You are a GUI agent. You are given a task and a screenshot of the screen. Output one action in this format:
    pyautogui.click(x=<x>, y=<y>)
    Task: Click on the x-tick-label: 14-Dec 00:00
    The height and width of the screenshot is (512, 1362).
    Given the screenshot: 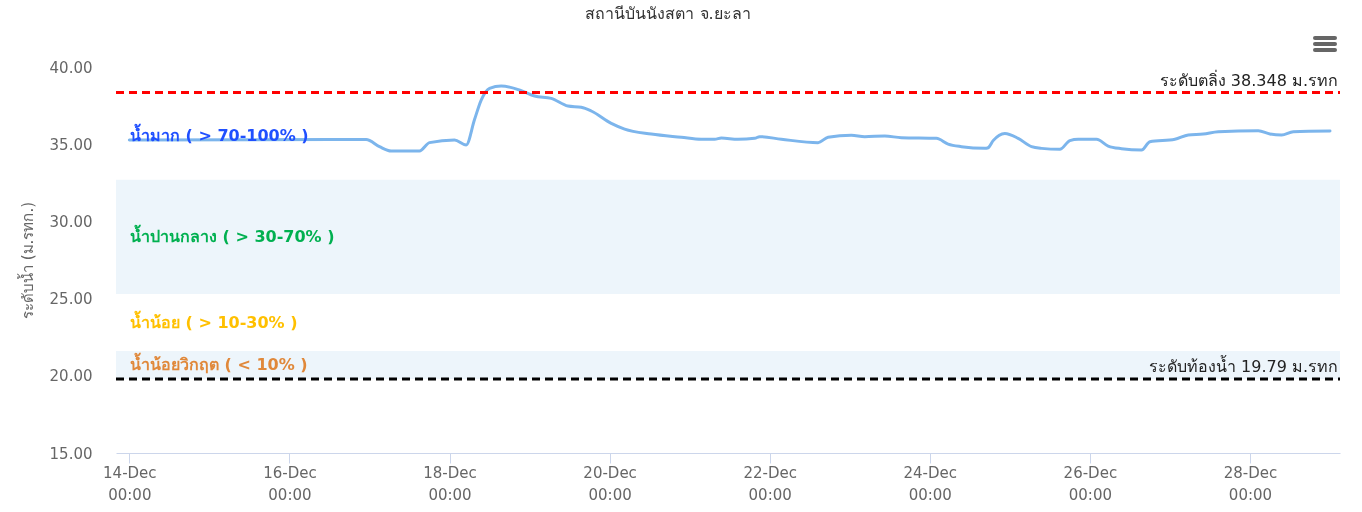 What is the action you would take?
    pyautogui.click(x=130, y=483)
    